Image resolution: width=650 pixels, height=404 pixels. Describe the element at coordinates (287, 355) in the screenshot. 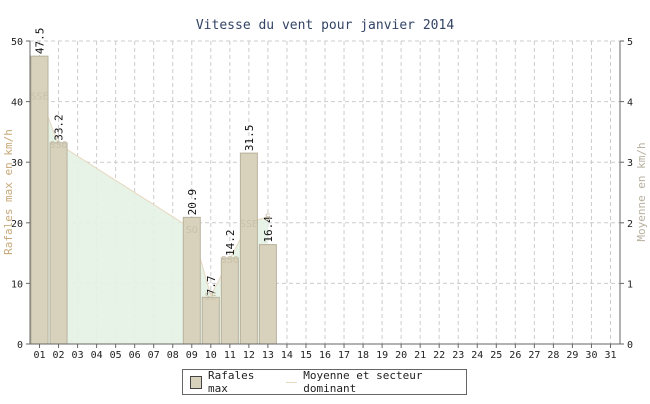

I see `x-tick-label: 14` at that location.